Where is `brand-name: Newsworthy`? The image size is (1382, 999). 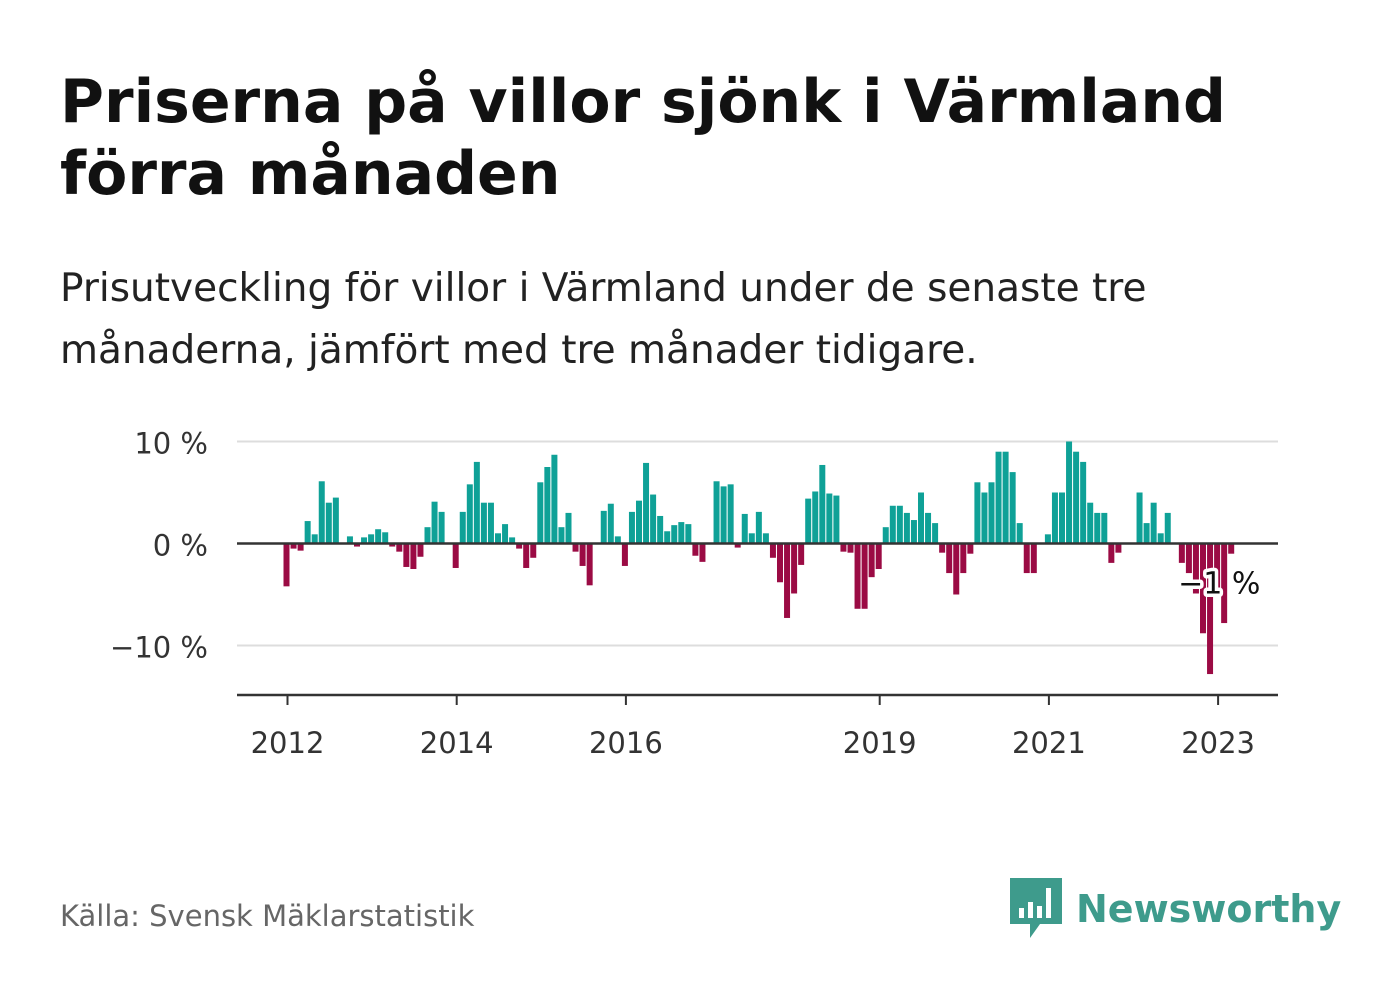 brand-name: Newsworthy is located at coordinates (1209, 909).